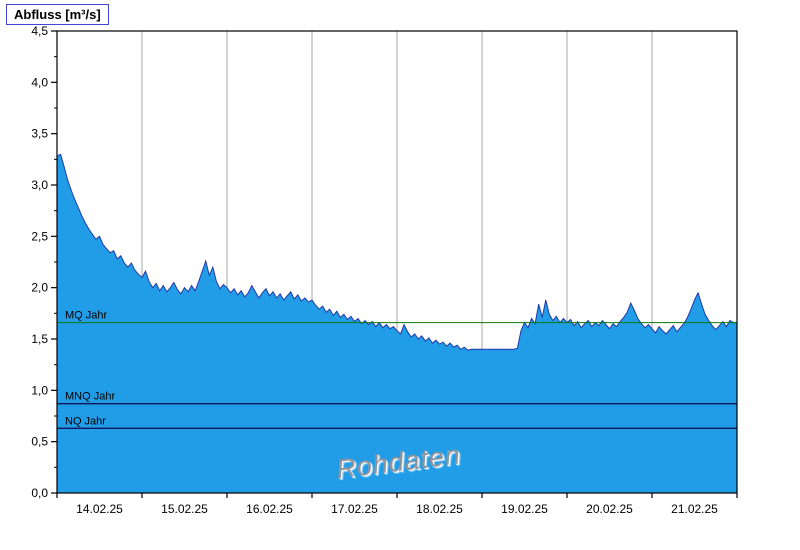 The height and width of the screenshot is (550, 800). What do you see at coordinates (39, 493) in the screenshot?
I see `y-tick-label: 0,0` at bounding box center [39, 493].